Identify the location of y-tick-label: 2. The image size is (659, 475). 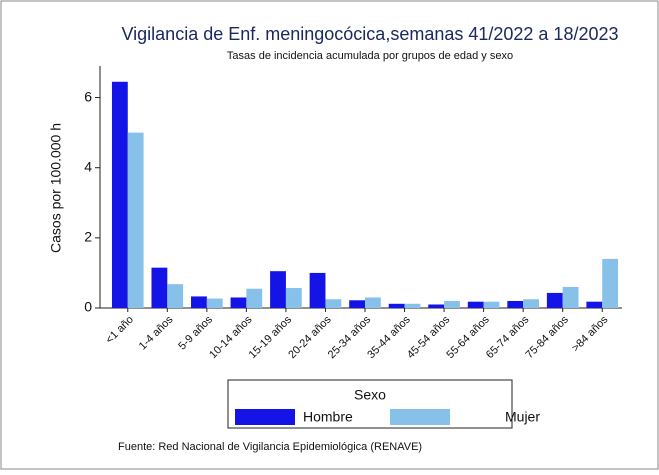
(88, 237).